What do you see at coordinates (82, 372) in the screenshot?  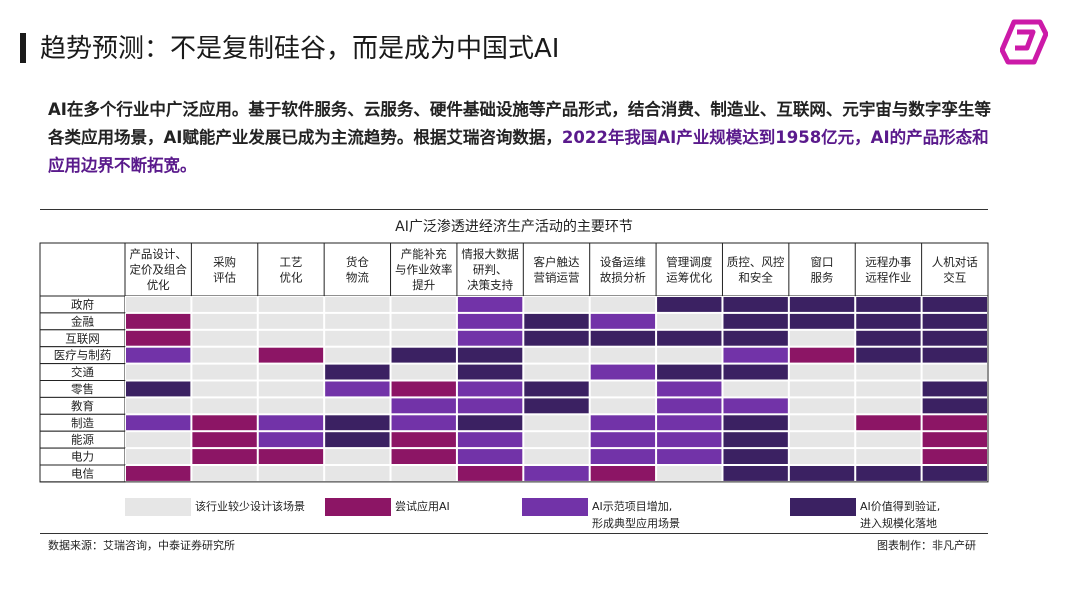 I see `row-label: 交通` at bounding box center [82, 372].